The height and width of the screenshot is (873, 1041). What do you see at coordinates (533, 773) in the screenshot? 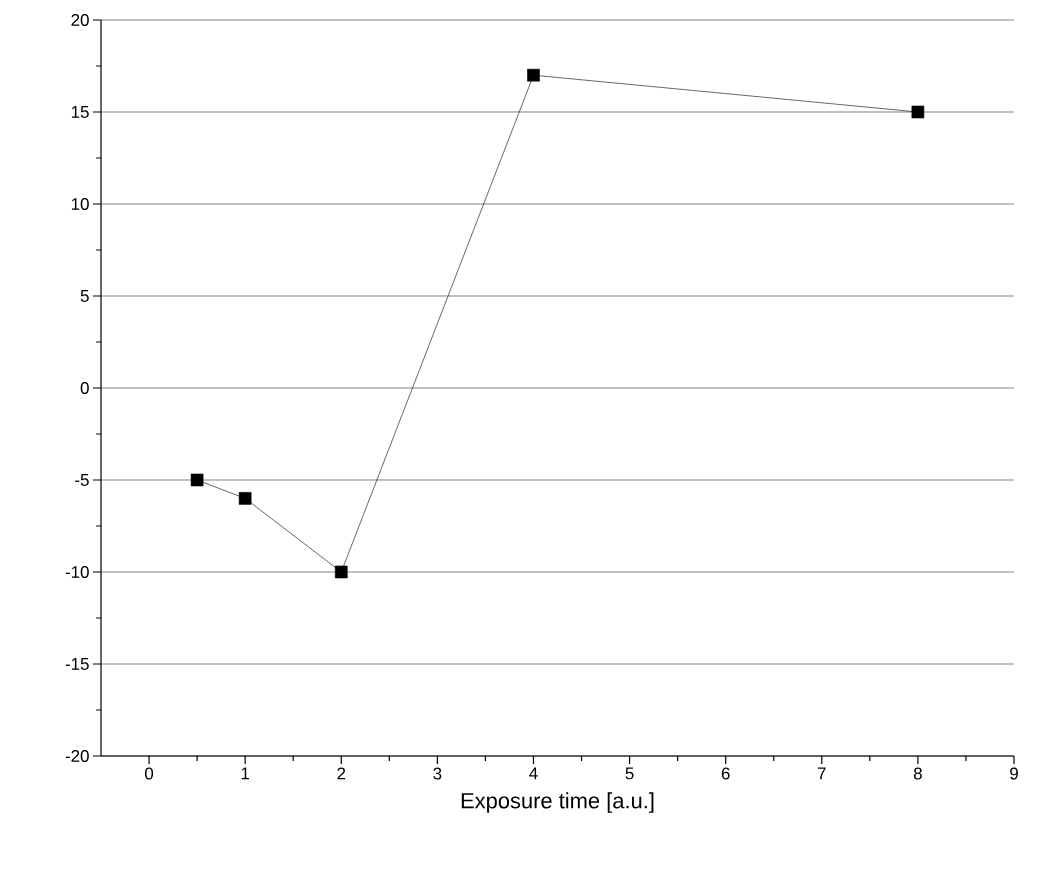
I see `x-tick-label: 4` at bounding box center [533, 773].